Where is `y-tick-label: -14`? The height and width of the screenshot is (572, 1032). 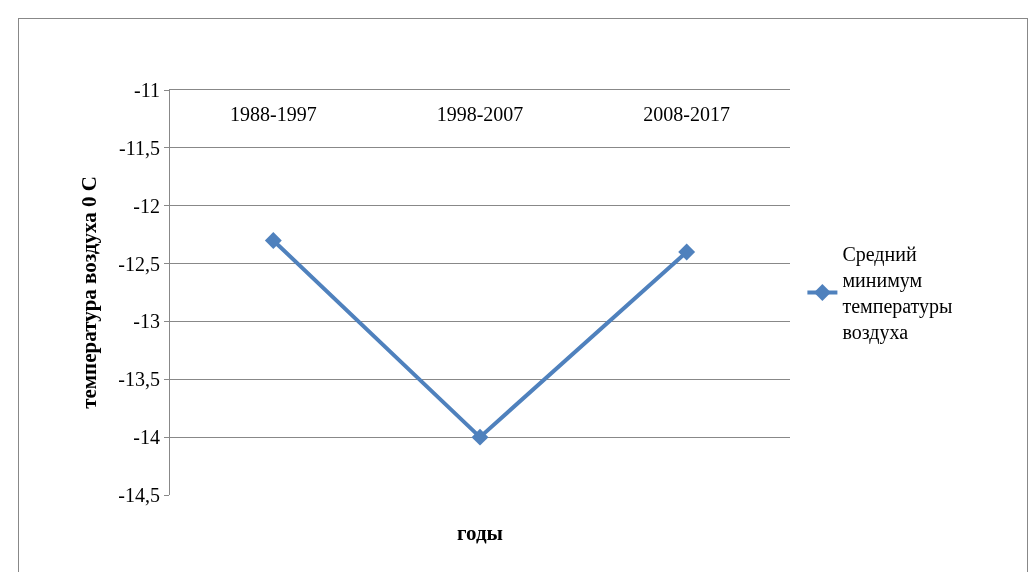
y-tick-label: -14 is located at coordinates (146, 437).